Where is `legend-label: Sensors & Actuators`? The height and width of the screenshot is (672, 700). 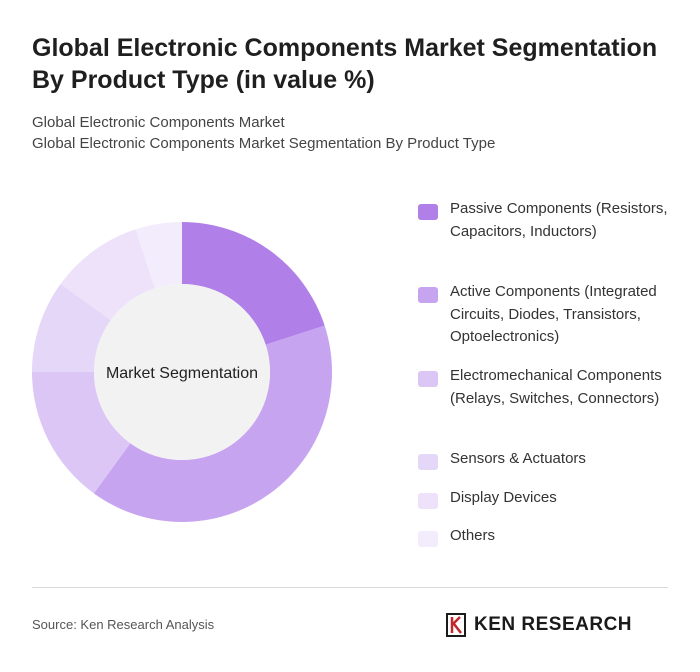
legend-label: Sensors & Actuators is located at coordinates (518, 458).